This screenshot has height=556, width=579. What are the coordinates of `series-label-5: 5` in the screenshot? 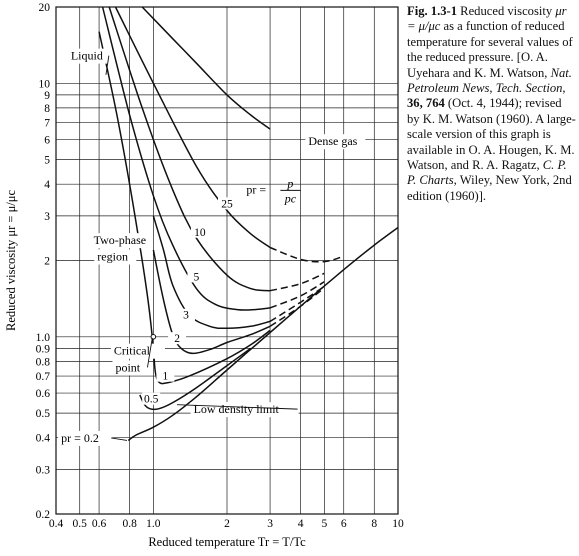 It's located at (197, 277).